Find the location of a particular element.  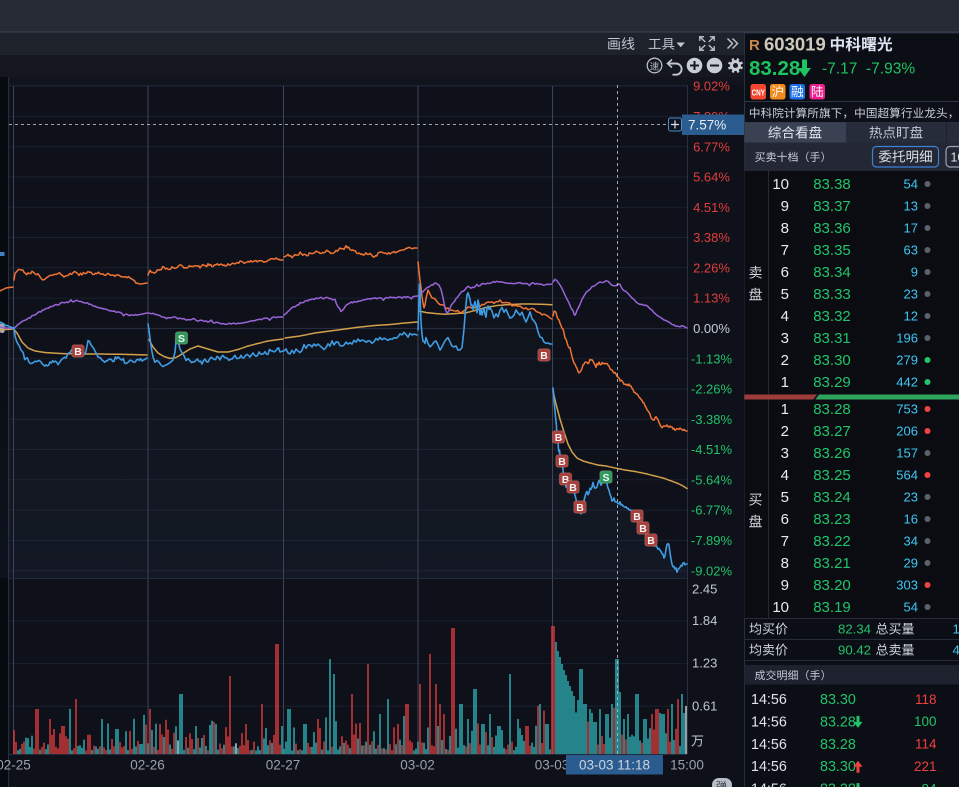

svg-text: 15:00 is located at coordinates (687, 765).